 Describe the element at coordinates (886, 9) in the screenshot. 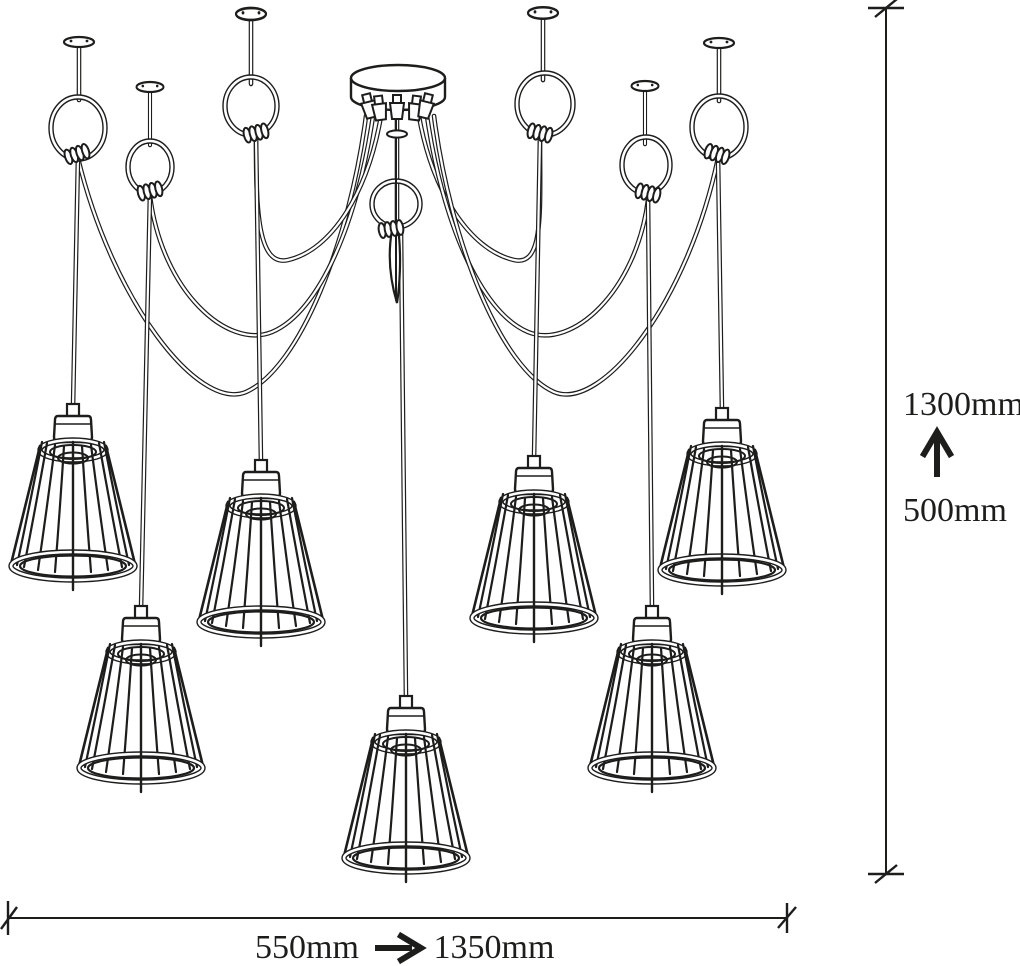

I see `dimension-tick-top` at that location.